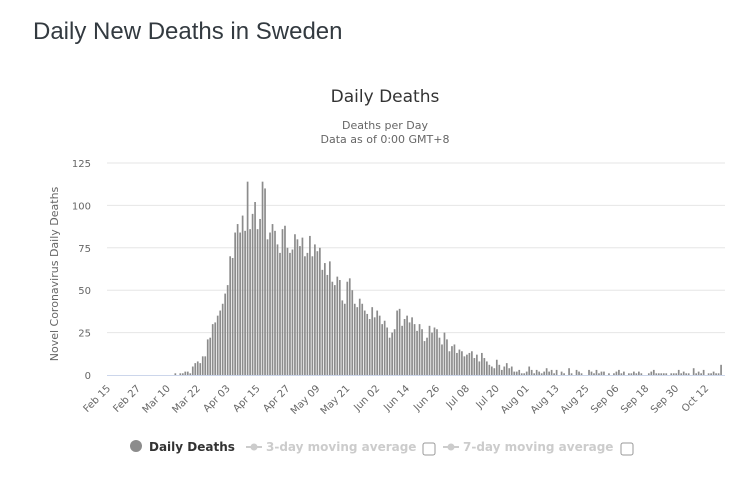  Describe the element at coordinates (429, 449) in the screenshot. I see `checkbox-3-day-average` at that location.